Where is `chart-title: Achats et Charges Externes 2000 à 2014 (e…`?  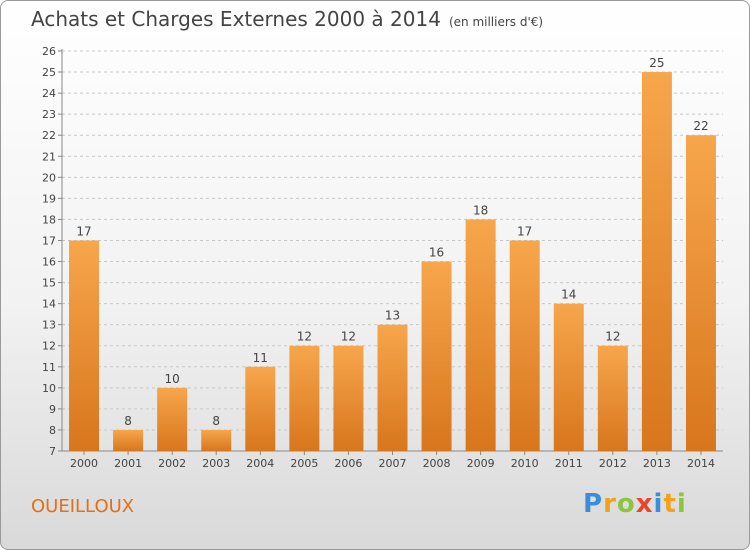 chart-title: Achats et Charges Externes 2000 à 2014 (e… is located at coordinates (287, 19).